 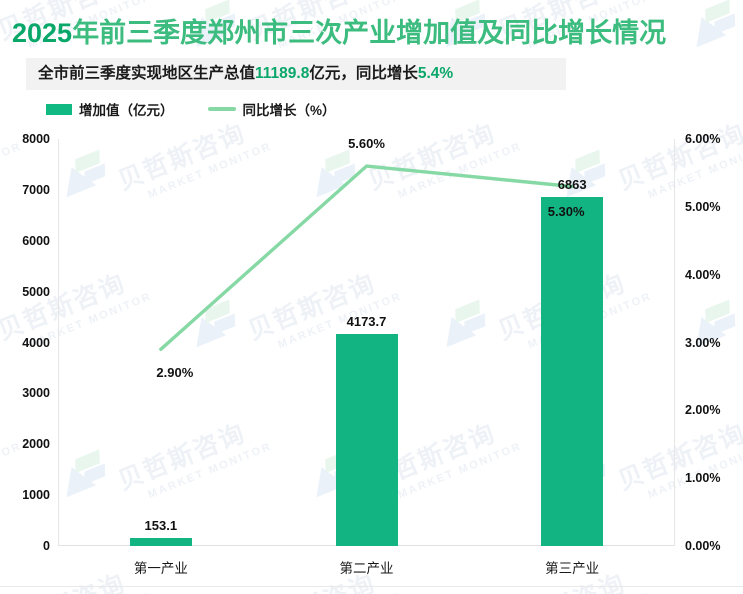 What do you see at coordinates (703, 342) in the screenshot?
I see `y-axis-right-tick: 3.00%` at bounding box center [703, 342].